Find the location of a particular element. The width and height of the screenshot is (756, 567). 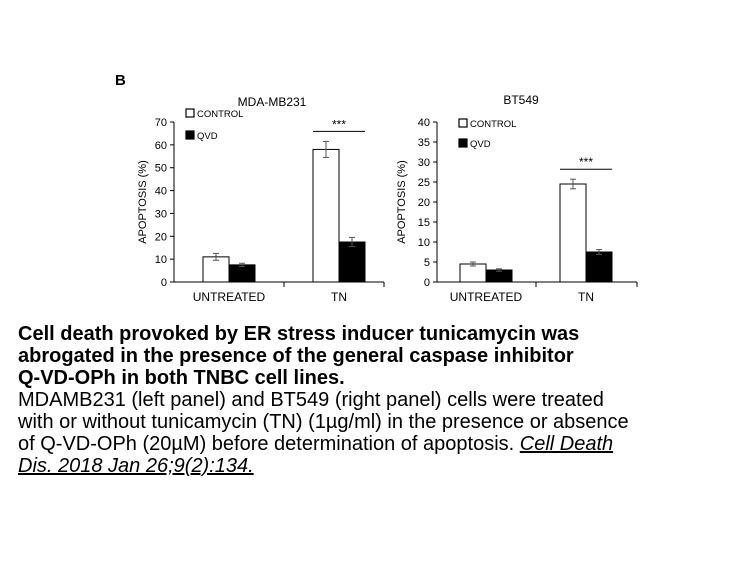

y-tick-label: 70 is located at coordinates (161, 123).